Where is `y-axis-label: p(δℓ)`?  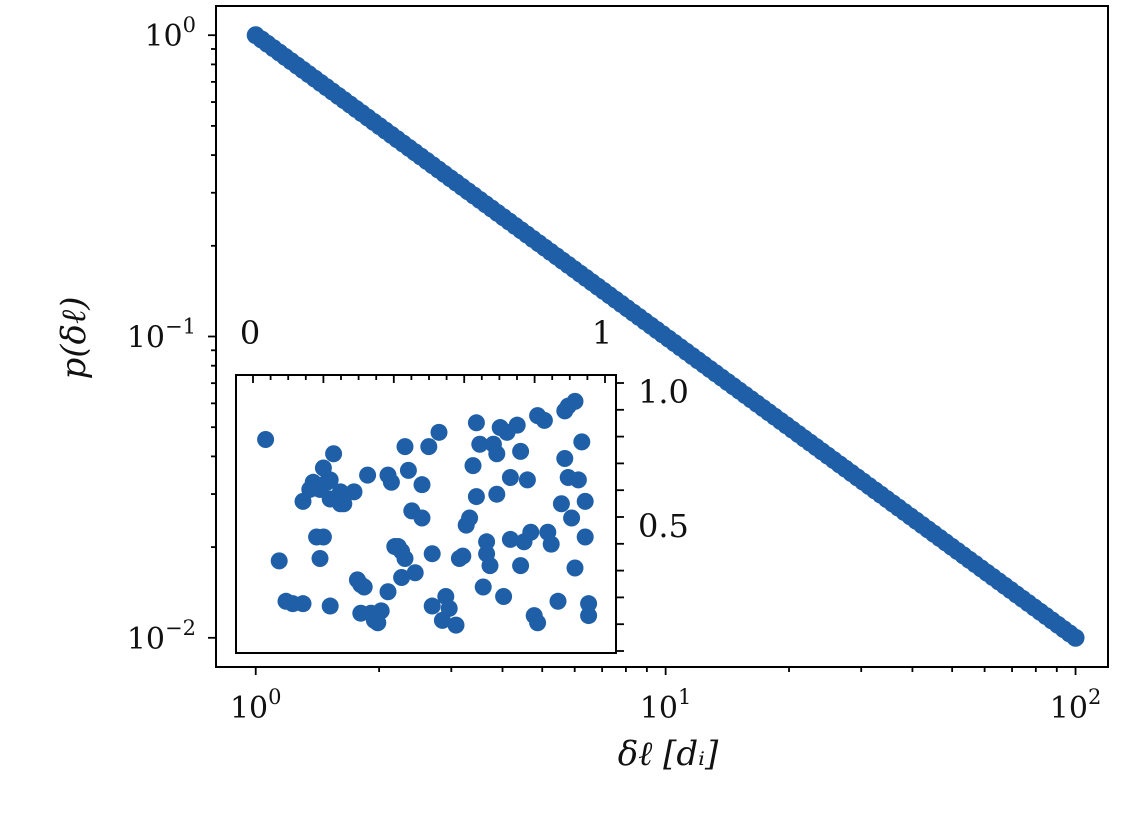 y-axis-label: p(δℓ) is located at coordinates (74, 338).